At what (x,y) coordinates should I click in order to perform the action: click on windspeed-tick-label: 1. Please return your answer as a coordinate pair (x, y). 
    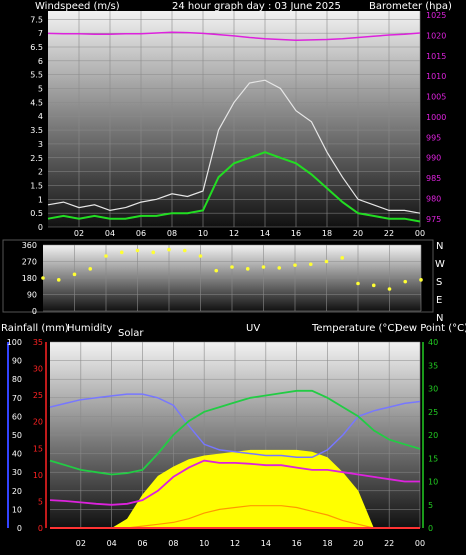
    Looking at the image, I should click on (40, 199).